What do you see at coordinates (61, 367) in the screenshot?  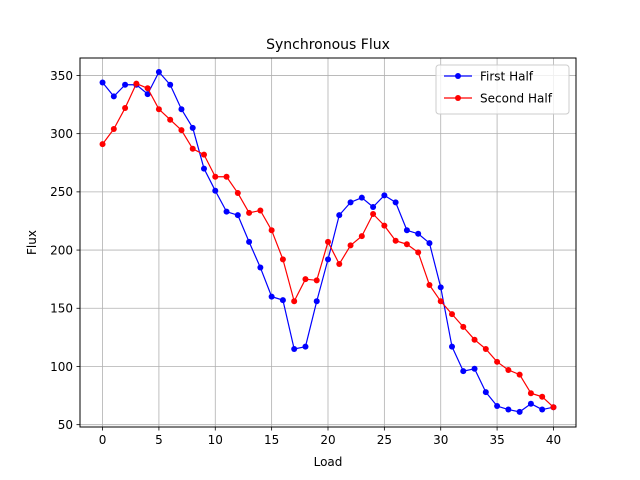 I see `y-tick-label: 100` at bounding box center [61, 367].